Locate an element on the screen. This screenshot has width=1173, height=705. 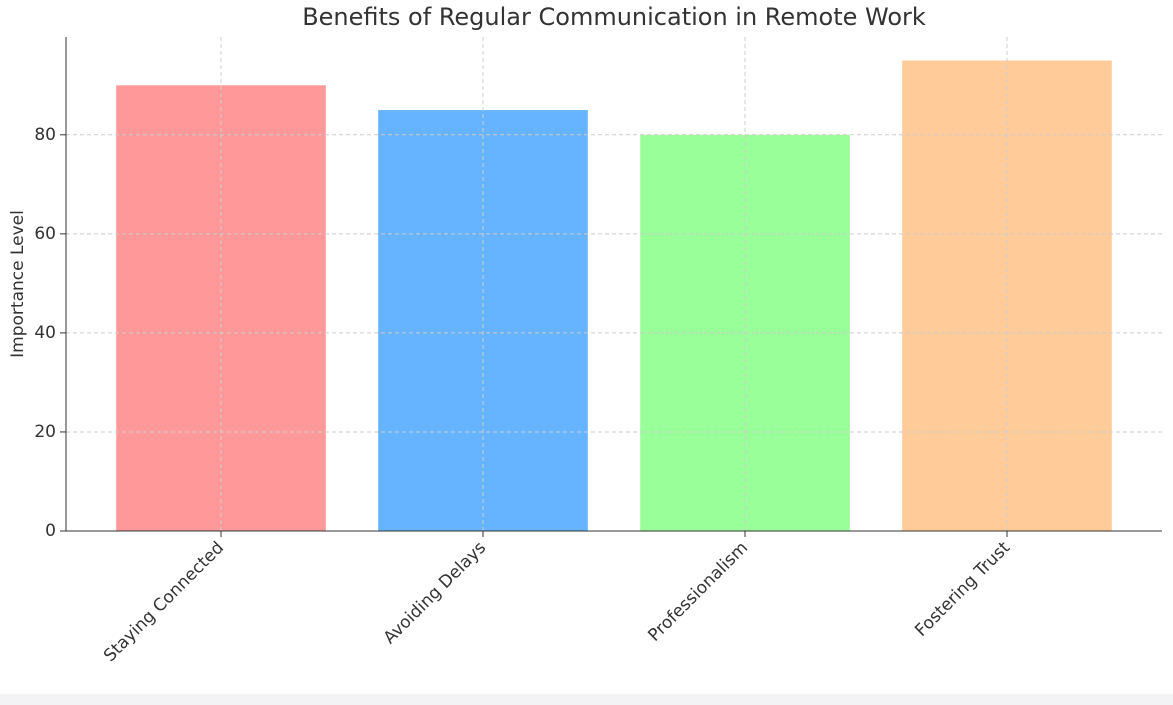
x-tick-label: Professionalism is located at coordinates (698, 592).